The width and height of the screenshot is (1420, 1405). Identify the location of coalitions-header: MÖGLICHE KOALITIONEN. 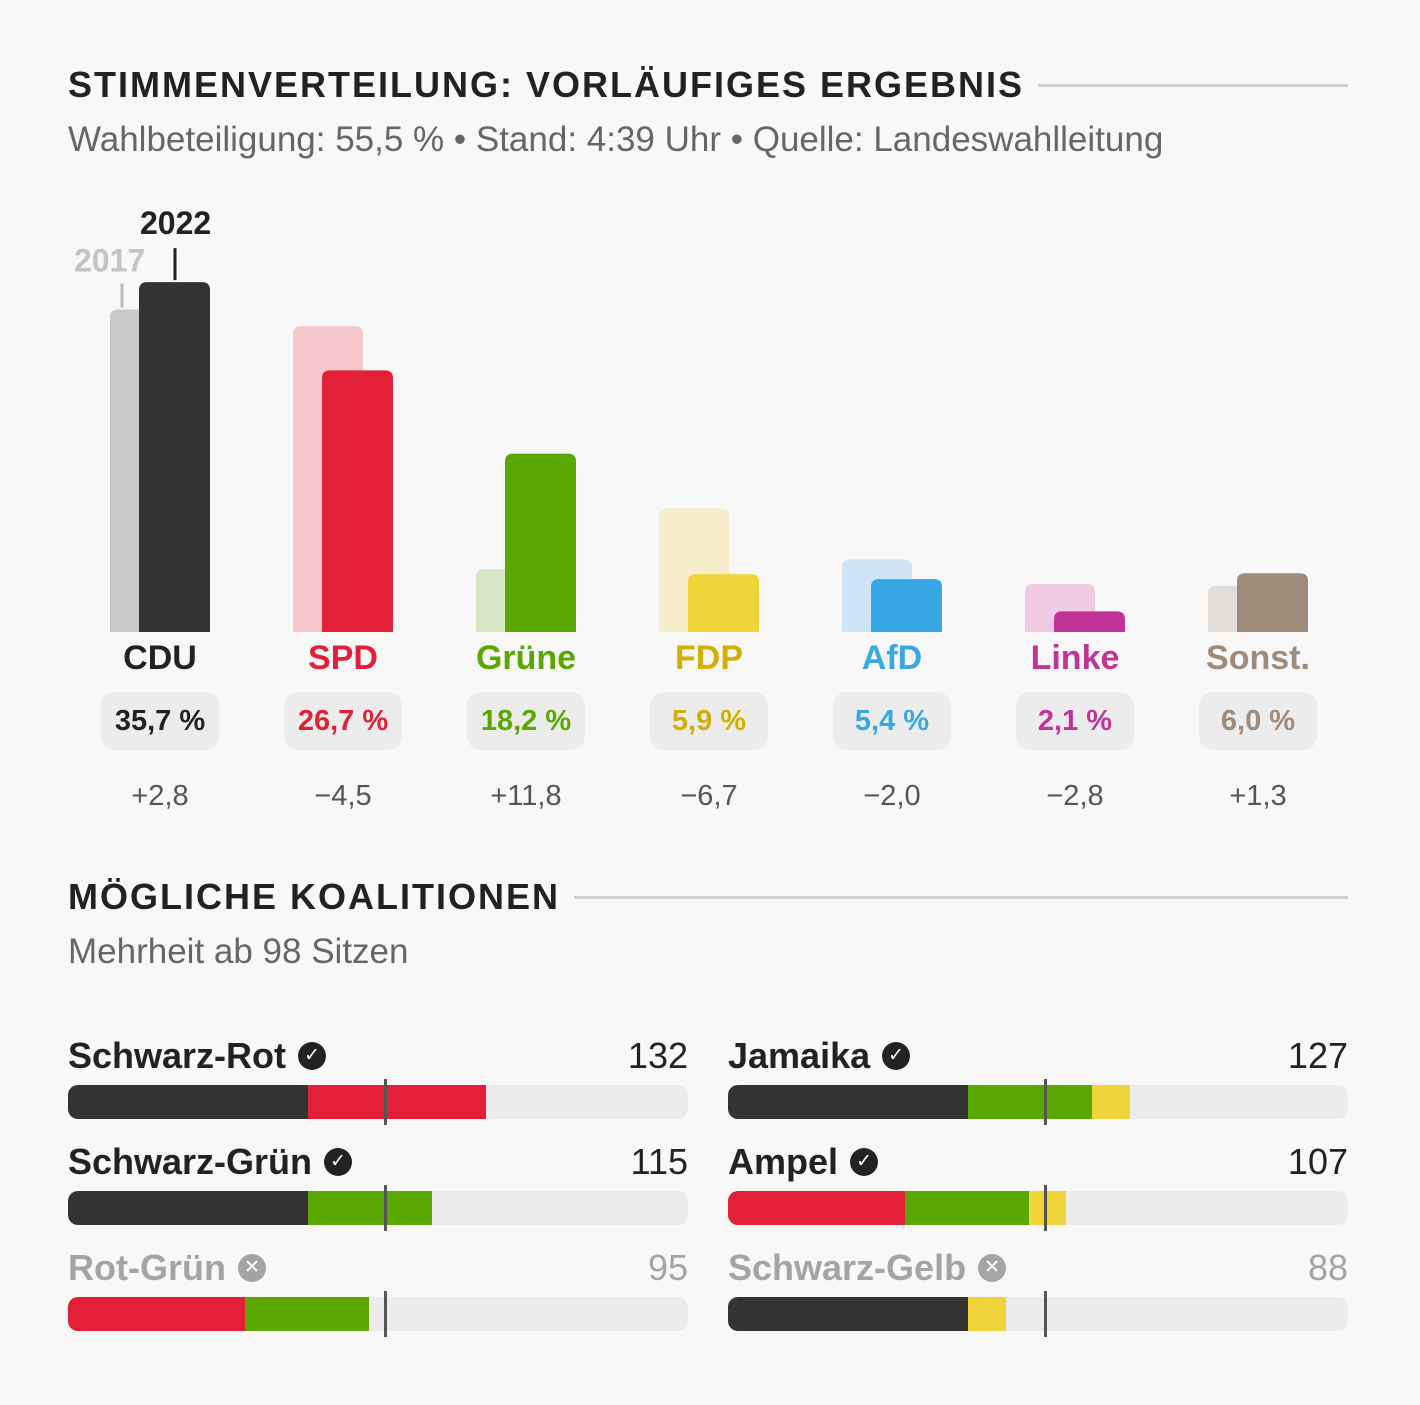
(708, 897).